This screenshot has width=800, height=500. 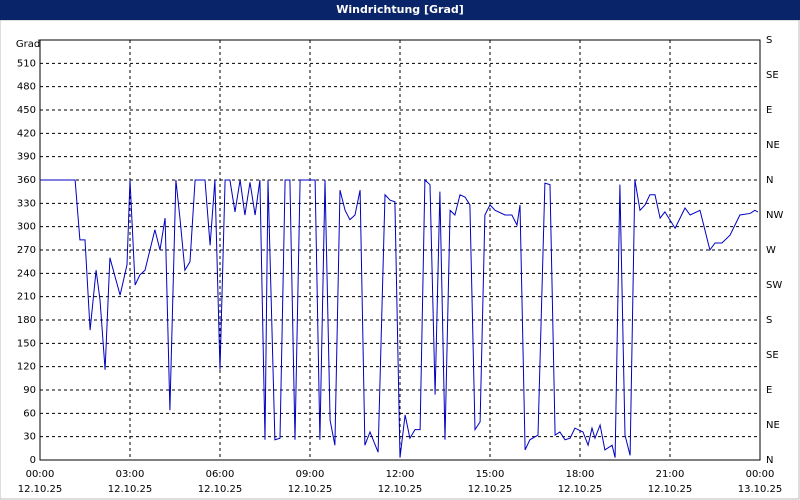 I want to click on y-tick-label: 480, so click(x=26, y=87).